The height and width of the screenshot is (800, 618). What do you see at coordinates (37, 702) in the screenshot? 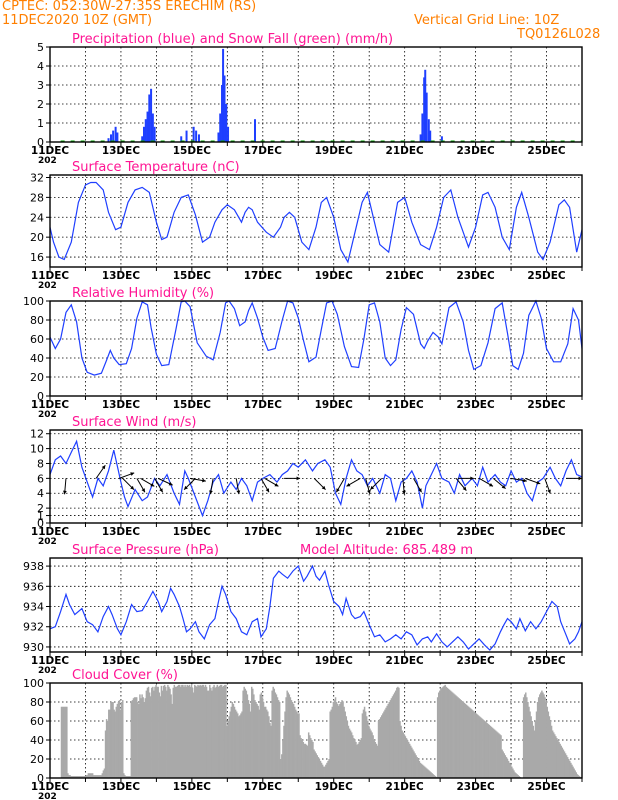
I see `y-tick-label: 80` at bounding box center [37, 702].